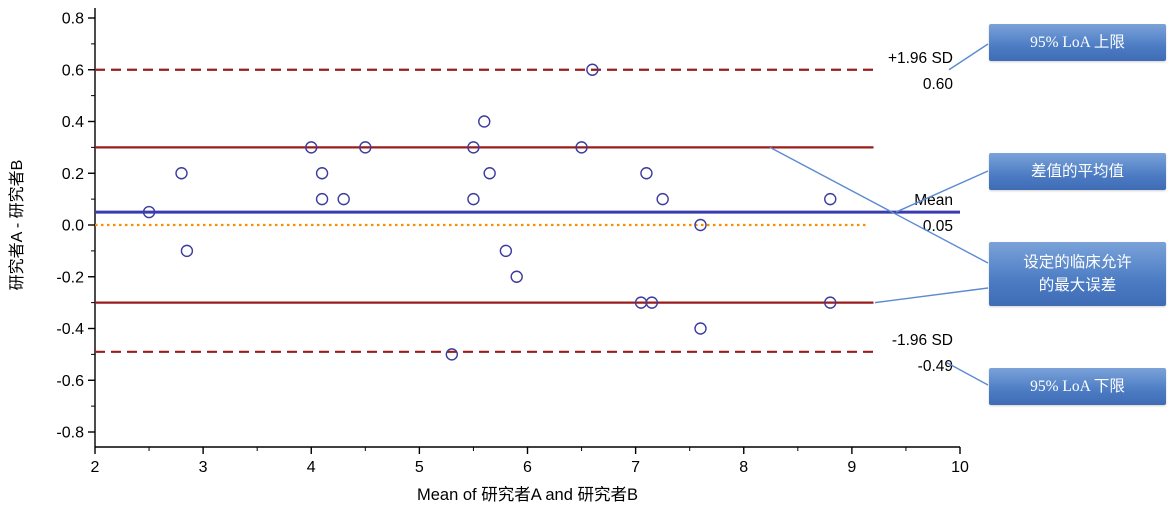  What do you see at coordinates (70, 329) in the screenshot?
I see `y-tick-label: -0.4` at bounding box center [70, 329].